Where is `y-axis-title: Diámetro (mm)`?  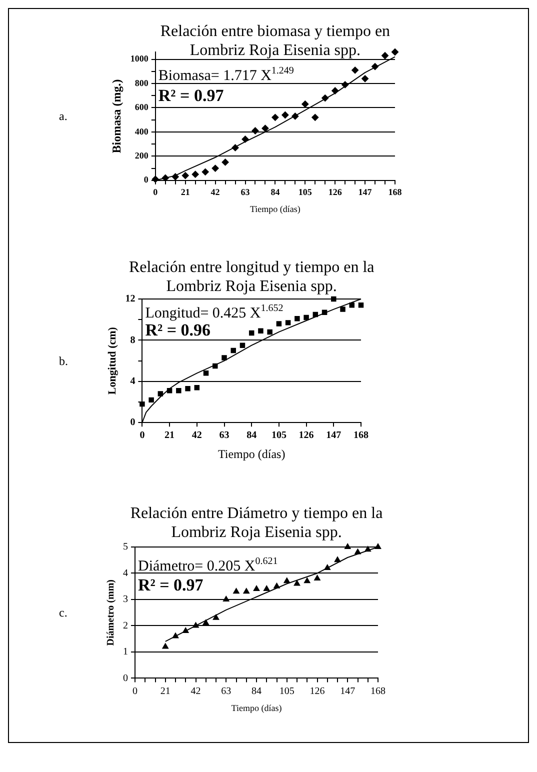 y-axis-title: Diámetro (mm) is located at coordinates (111, 613).